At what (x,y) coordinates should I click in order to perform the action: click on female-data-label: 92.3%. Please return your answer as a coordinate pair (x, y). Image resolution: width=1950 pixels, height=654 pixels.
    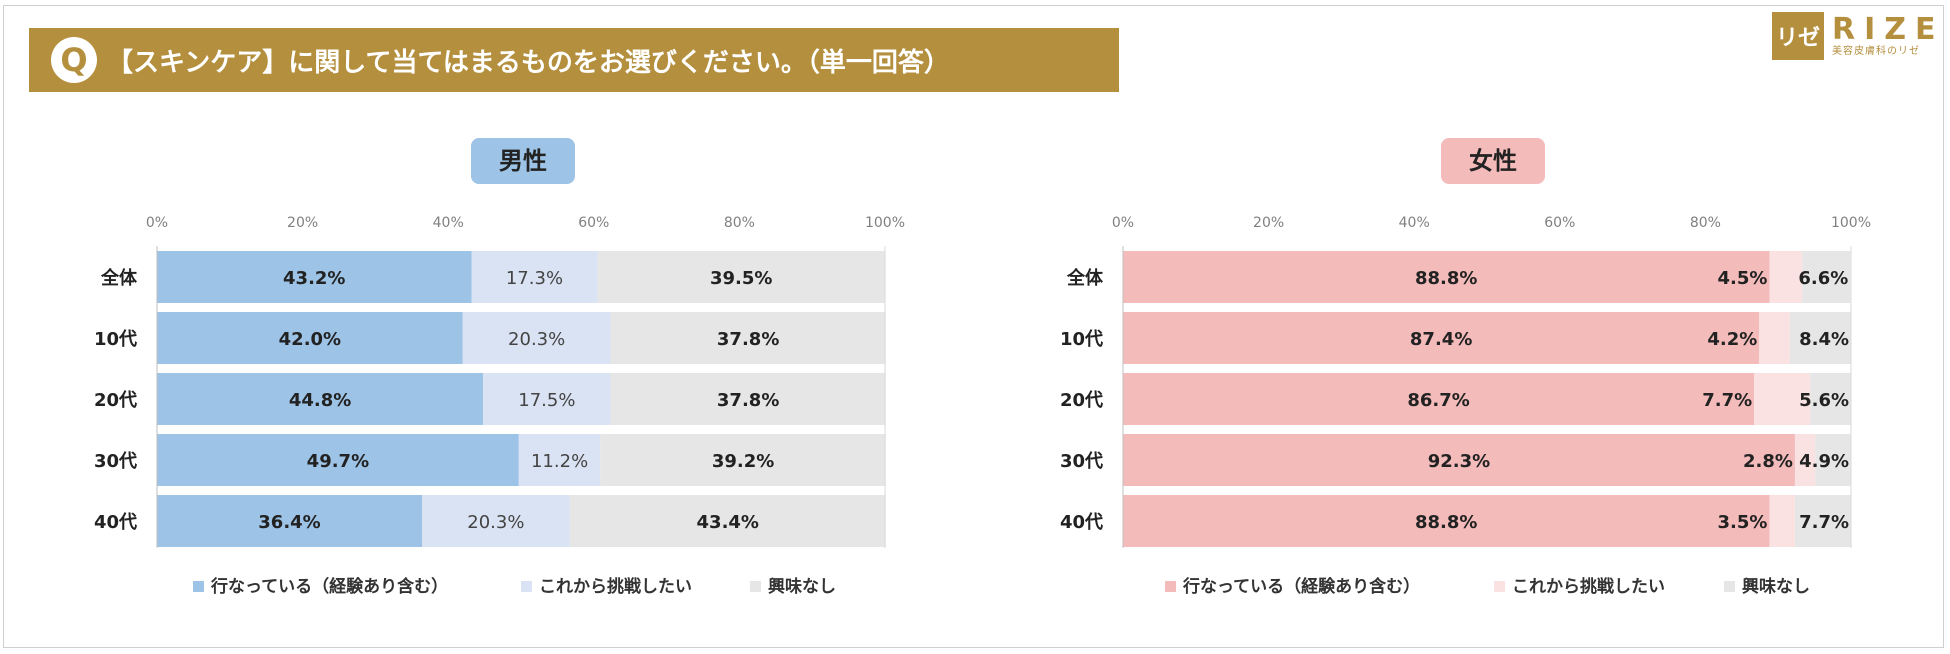
    Looking at the image, I should click on (1459, 461).